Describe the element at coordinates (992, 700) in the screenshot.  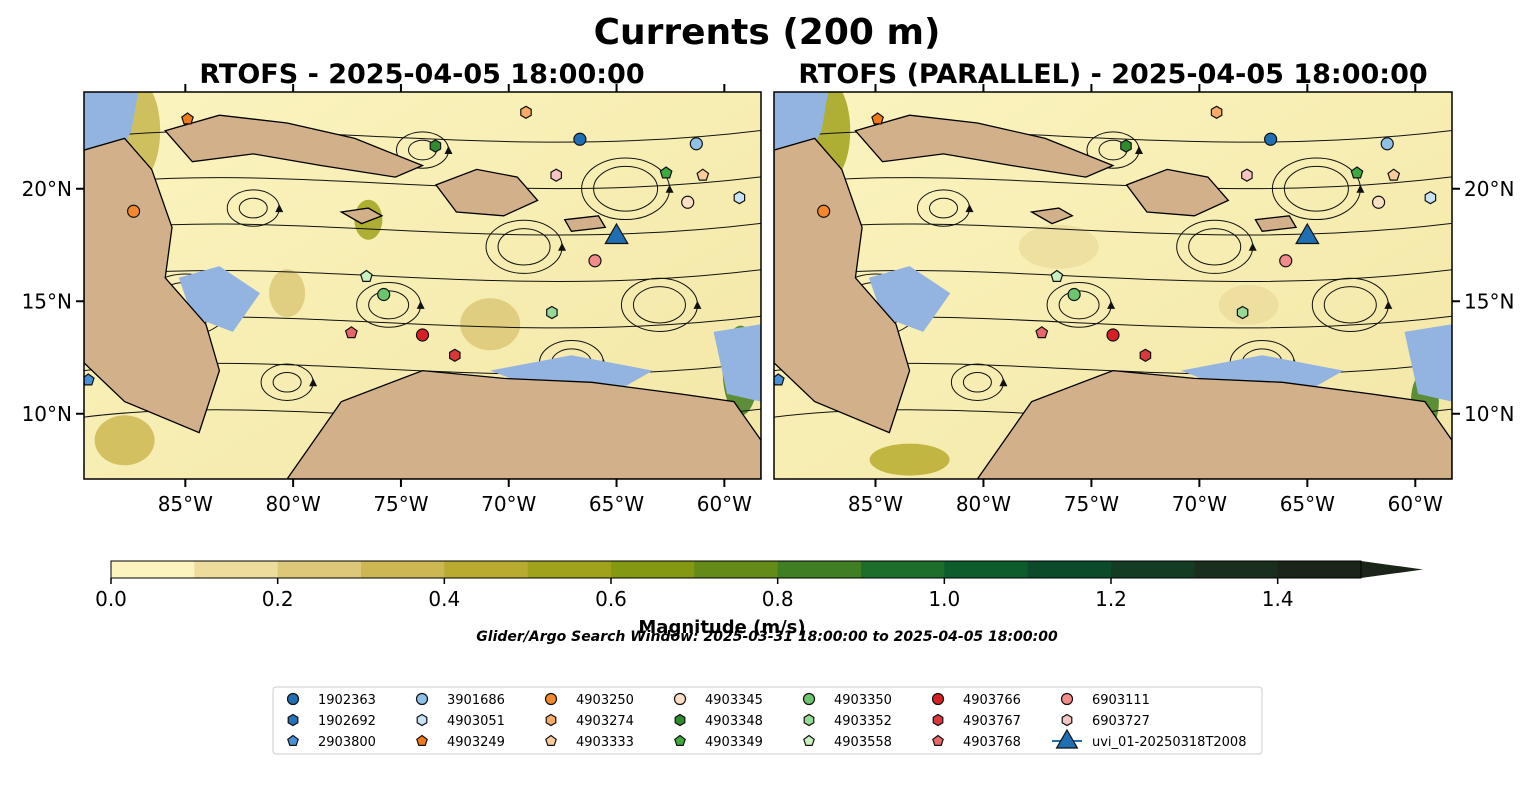
I see `legend-label: 4903766` at that location.